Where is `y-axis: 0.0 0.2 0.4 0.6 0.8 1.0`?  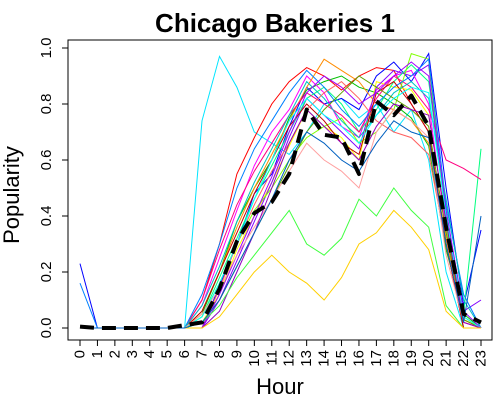 y-axis: 0.0 0.2 0.4 0.6 0.8 1.0 is located at coordinates (53, 188).